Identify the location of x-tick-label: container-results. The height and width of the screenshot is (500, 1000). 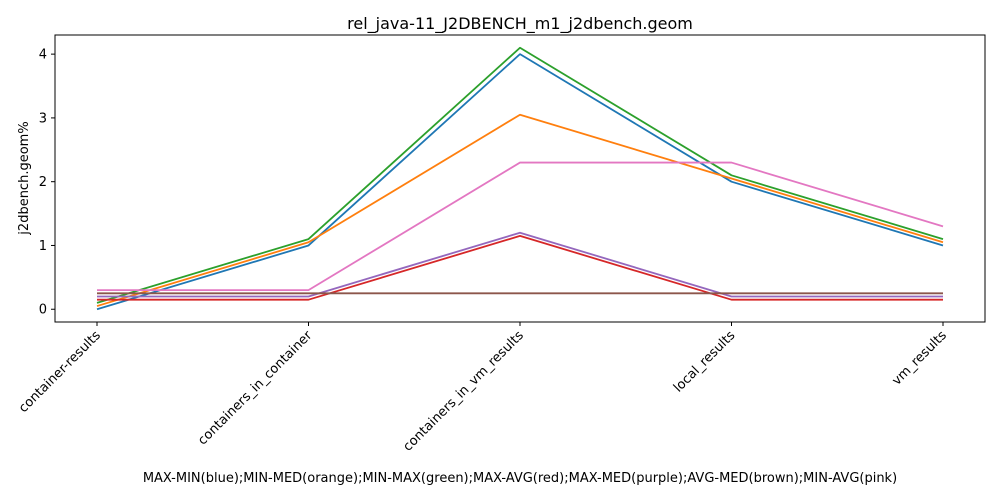
(60, 372).